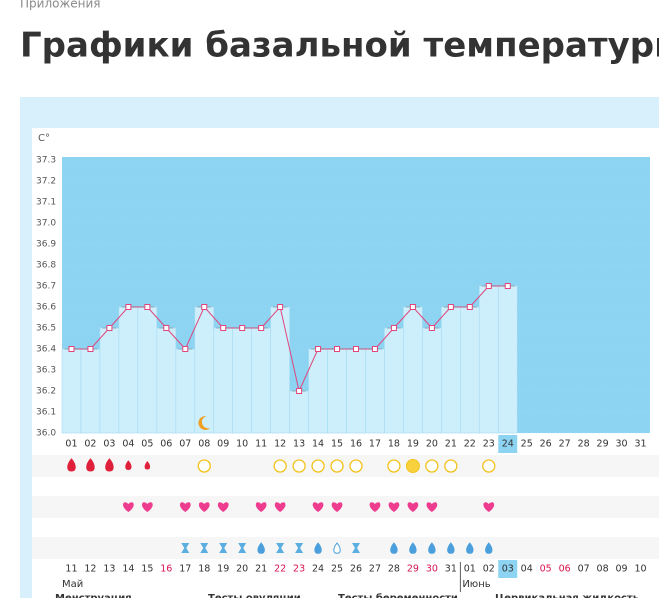 This screenshot has height=598, width=659. Describe the element at coordinates (204, 422) in the screenshot. I see `moon-icon` at that location.